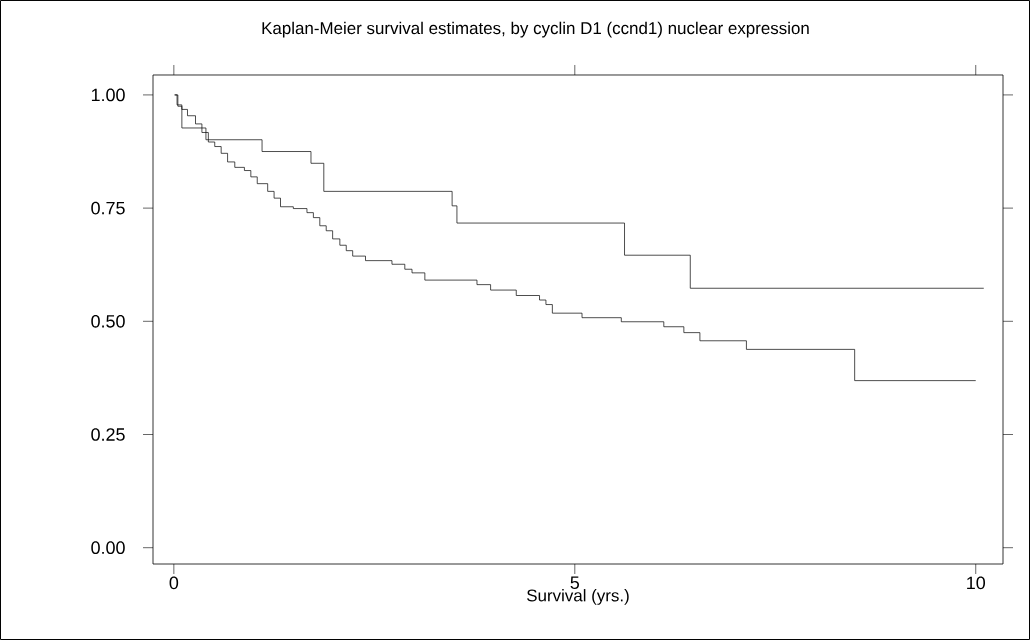 This screenshot has width=1030, height=640. Describe the element at coordinates (108, 95) in the screenshot. I see `y-tick-label: 1.00` at that location.